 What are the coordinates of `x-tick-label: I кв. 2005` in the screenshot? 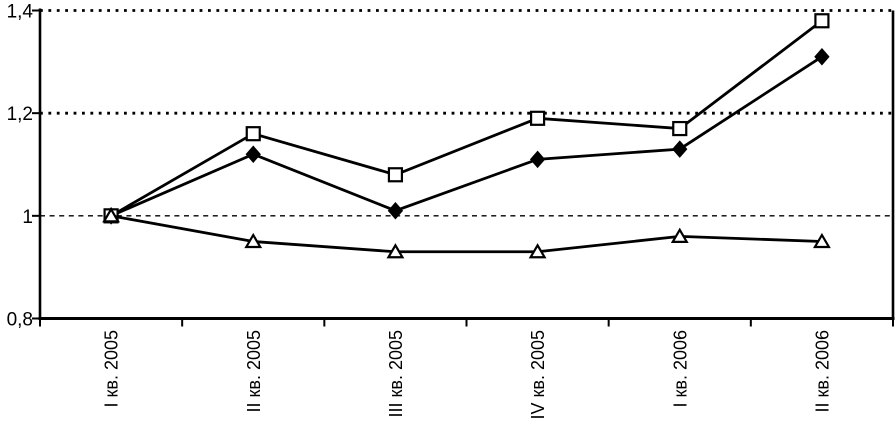 It's located at (112, 368).